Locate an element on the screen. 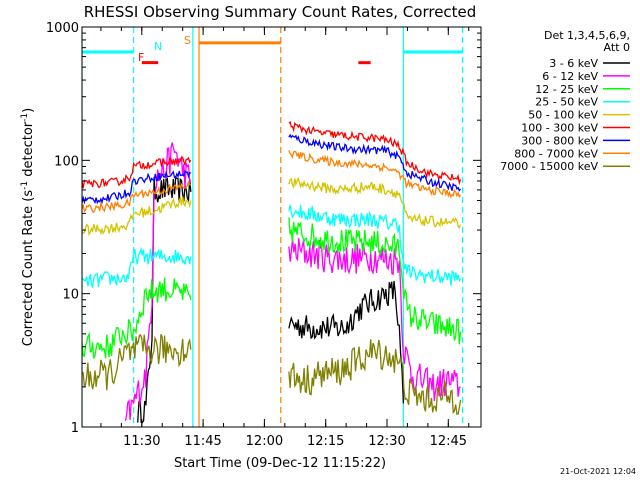  generation-timestamp: 21-Oct-2021 12:04 is located at coordinates (598, 471).